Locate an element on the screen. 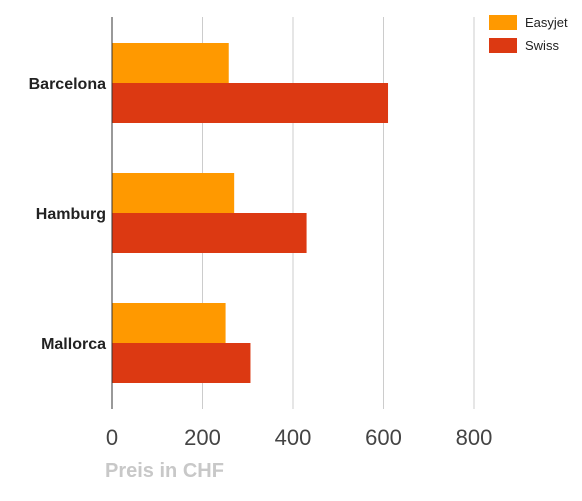  bar-swiss-mallorca is located at coordinates (181, 363).